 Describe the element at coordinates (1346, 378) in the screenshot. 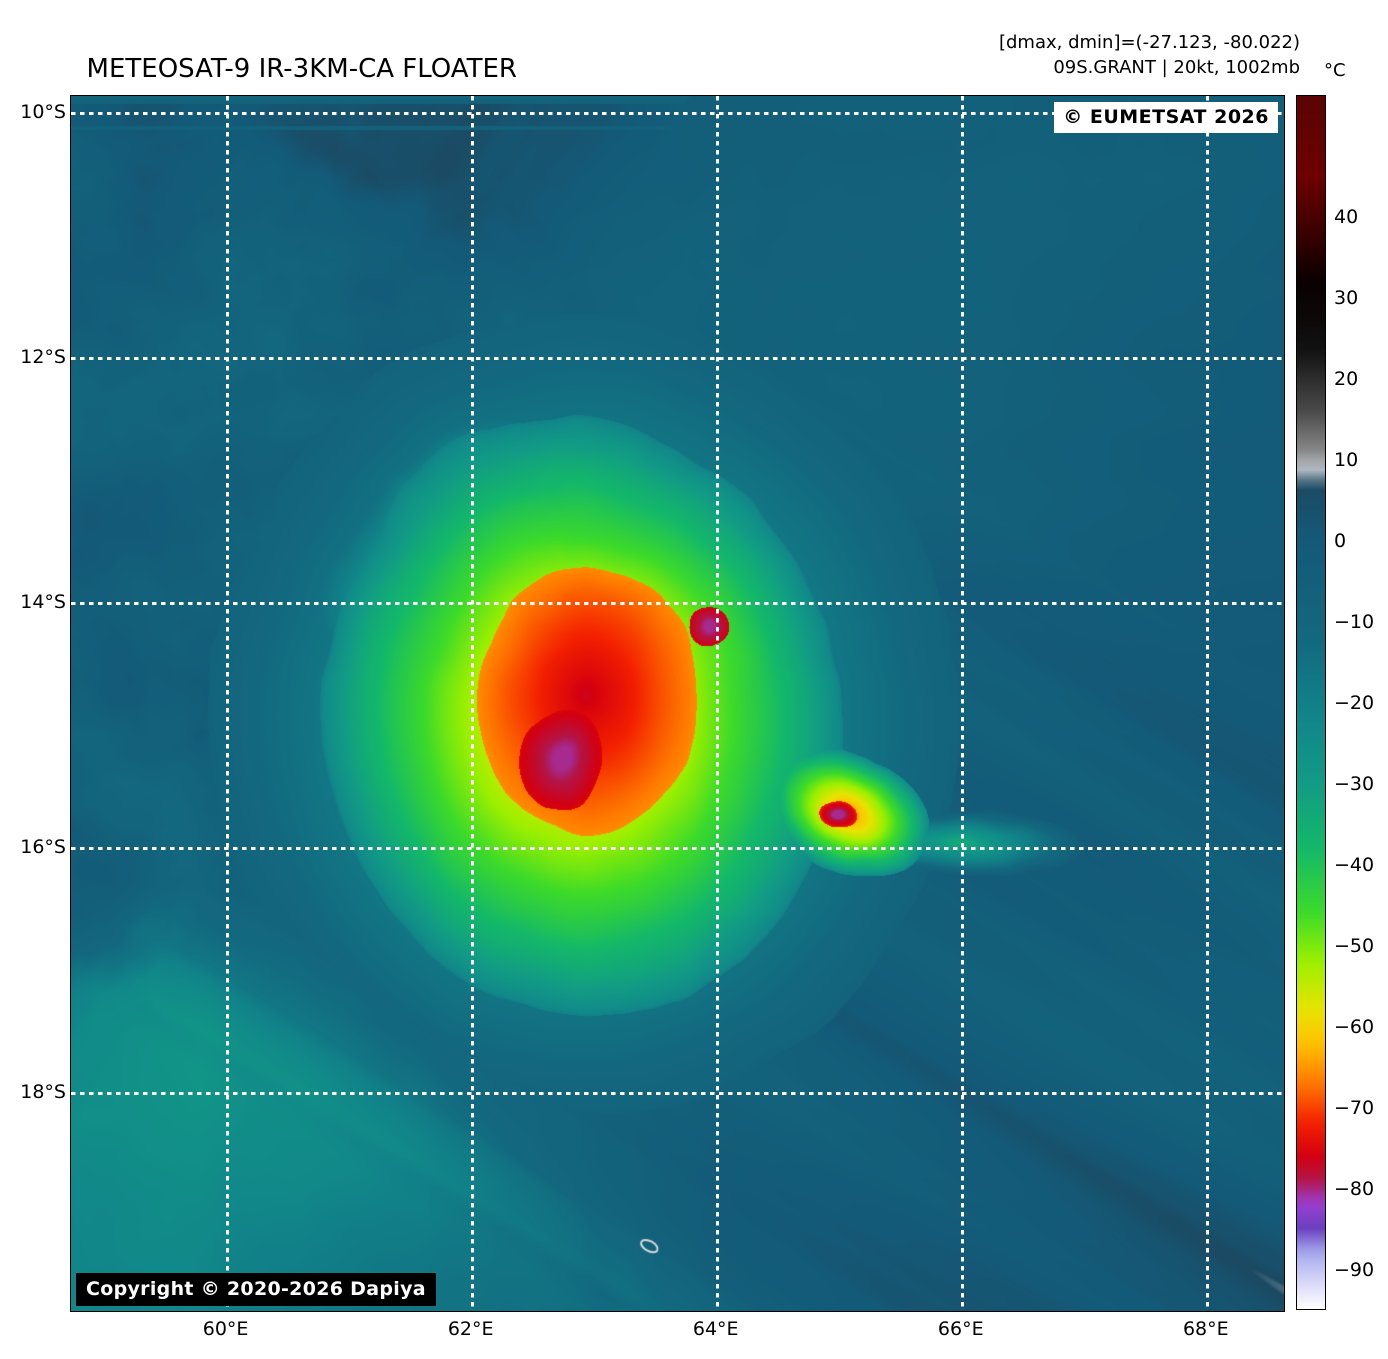

I see `colorbar-tick-label: 20` at that location.